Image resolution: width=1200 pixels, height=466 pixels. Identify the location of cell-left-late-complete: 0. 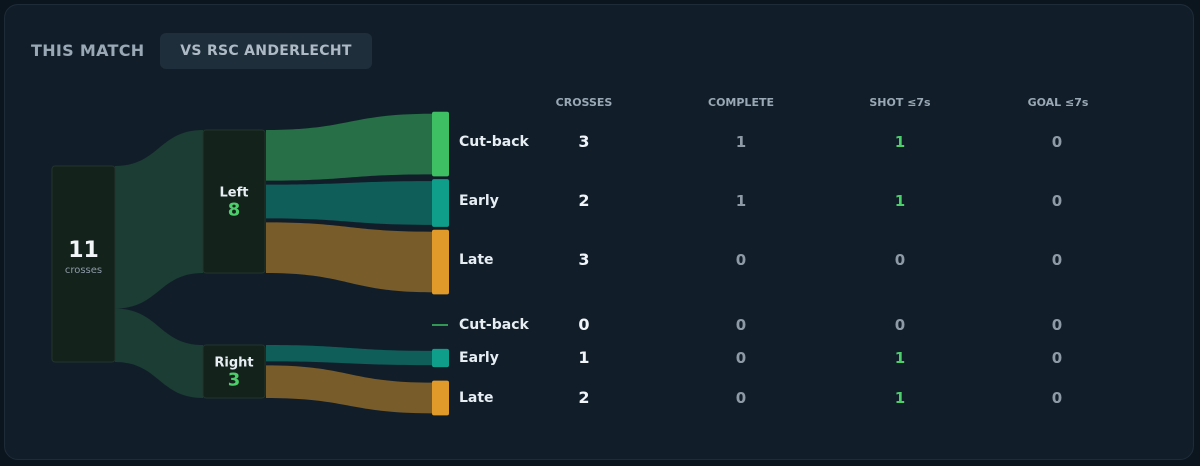
(741, 260).